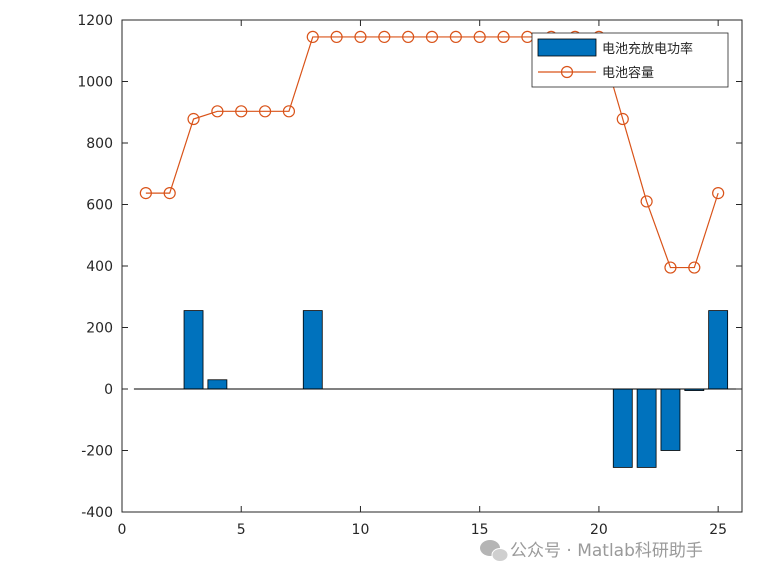  I want to click on y-tick-label: 400, so click(99, 267).